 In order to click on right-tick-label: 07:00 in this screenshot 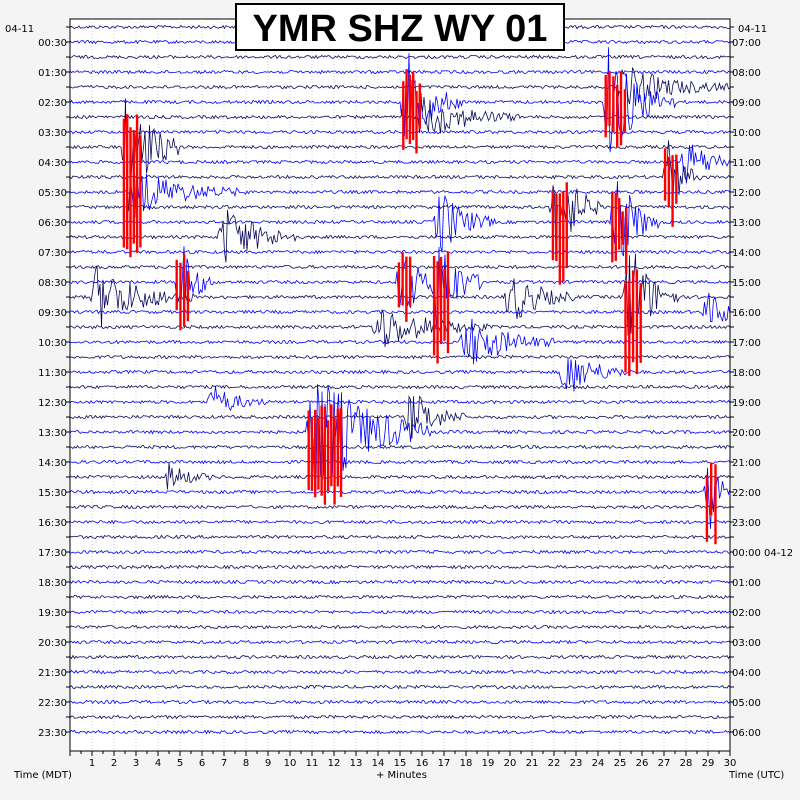, I will do `click(746, 43)`.